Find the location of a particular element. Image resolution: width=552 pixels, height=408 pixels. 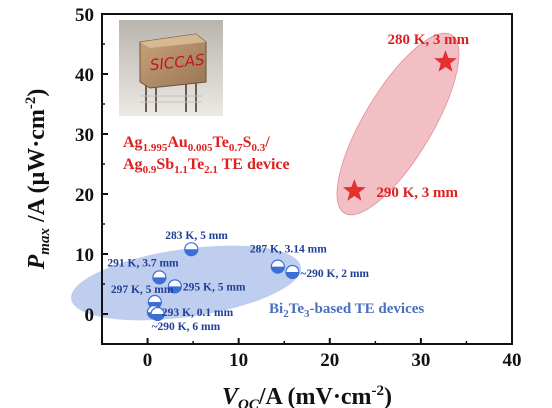

ag-device-region is located at coordinates (398, 124).